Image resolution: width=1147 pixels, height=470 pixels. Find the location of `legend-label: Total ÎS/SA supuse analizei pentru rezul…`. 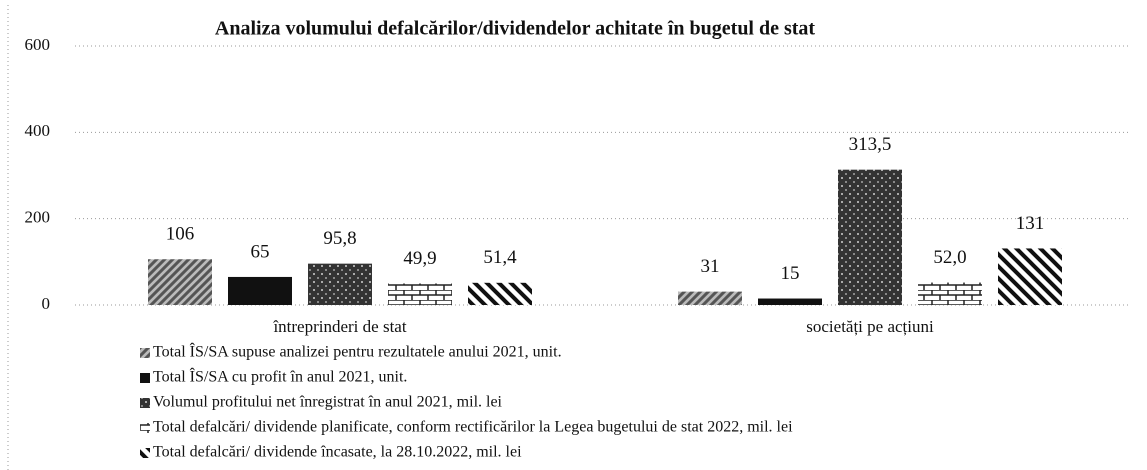

legend-label: Total ÎS/SA supuse analizei pentru rezul… is located at coordinates (357, 351).